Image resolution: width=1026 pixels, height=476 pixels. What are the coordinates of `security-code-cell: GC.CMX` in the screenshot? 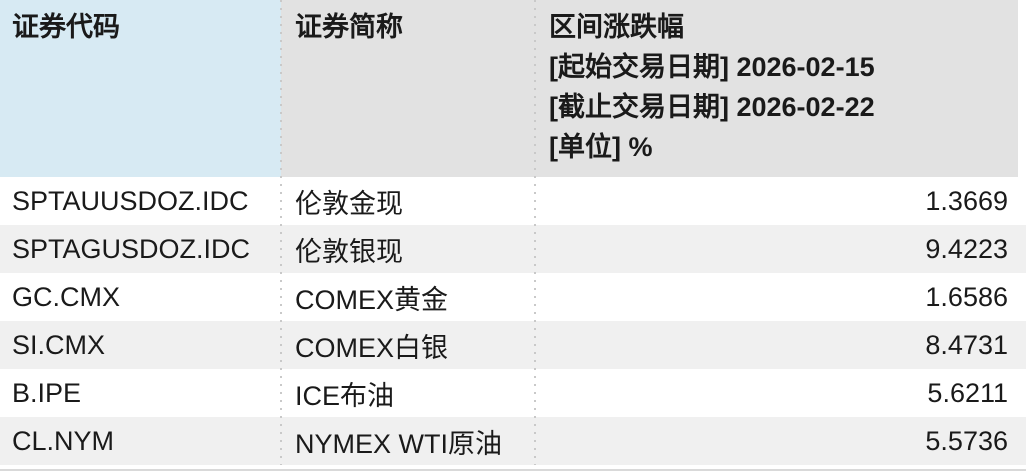 It's located at (66, 296).